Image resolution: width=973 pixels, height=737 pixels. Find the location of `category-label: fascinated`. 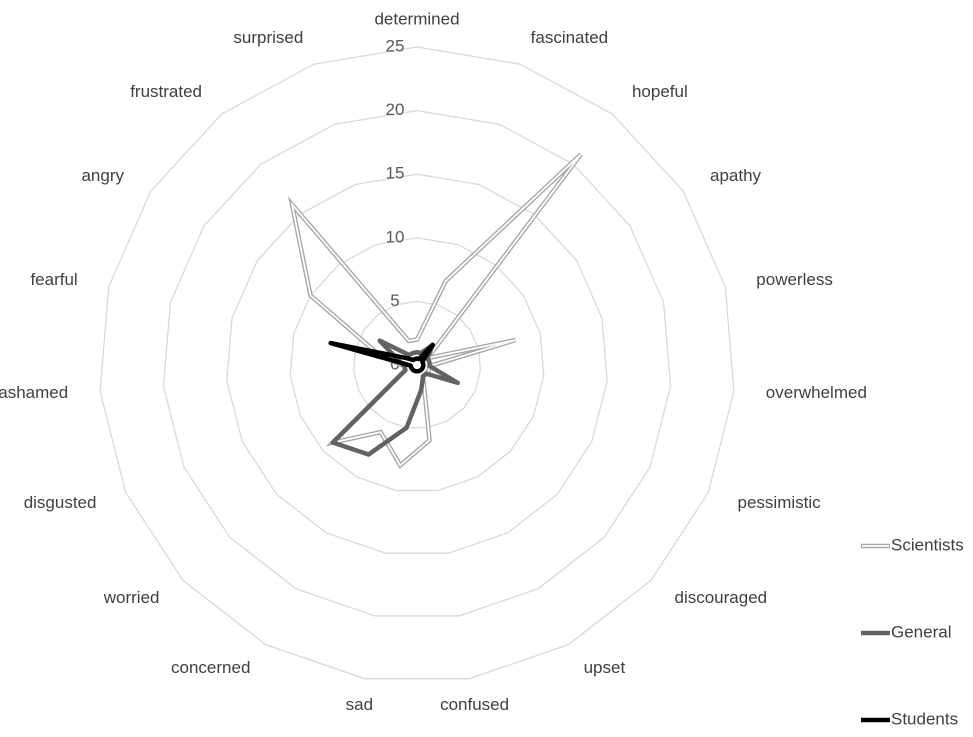

category-label: fascinated is located at coordinates (570, 37).